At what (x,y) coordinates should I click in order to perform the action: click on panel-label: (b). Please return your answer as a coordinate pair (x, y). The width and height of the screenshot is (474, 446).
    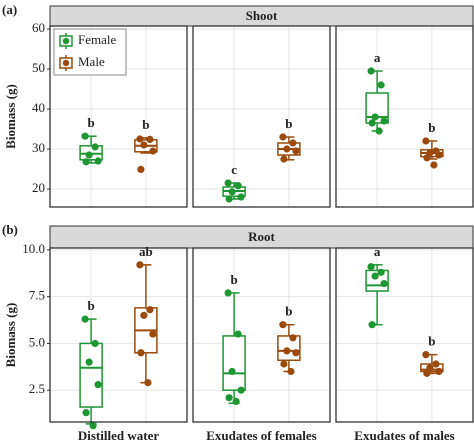
    Looking at the image, I should click on (10, 229).